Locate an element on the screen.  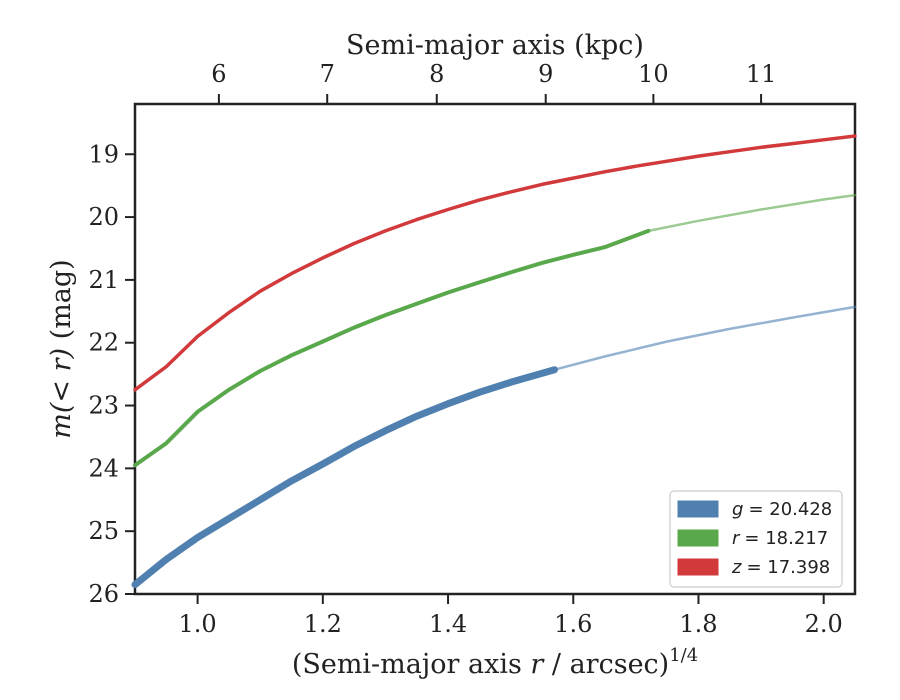
x-tick-label: 1.6 is located at coordinates (573, 624).